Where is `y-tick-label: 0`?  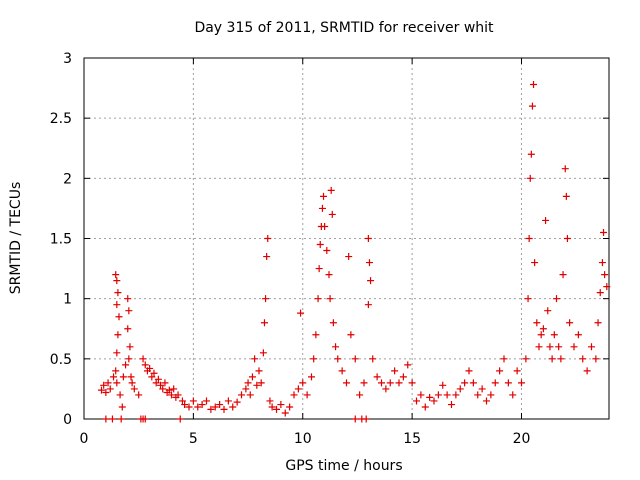 y-tick-label: 0 is located at coordinates (67, 420).